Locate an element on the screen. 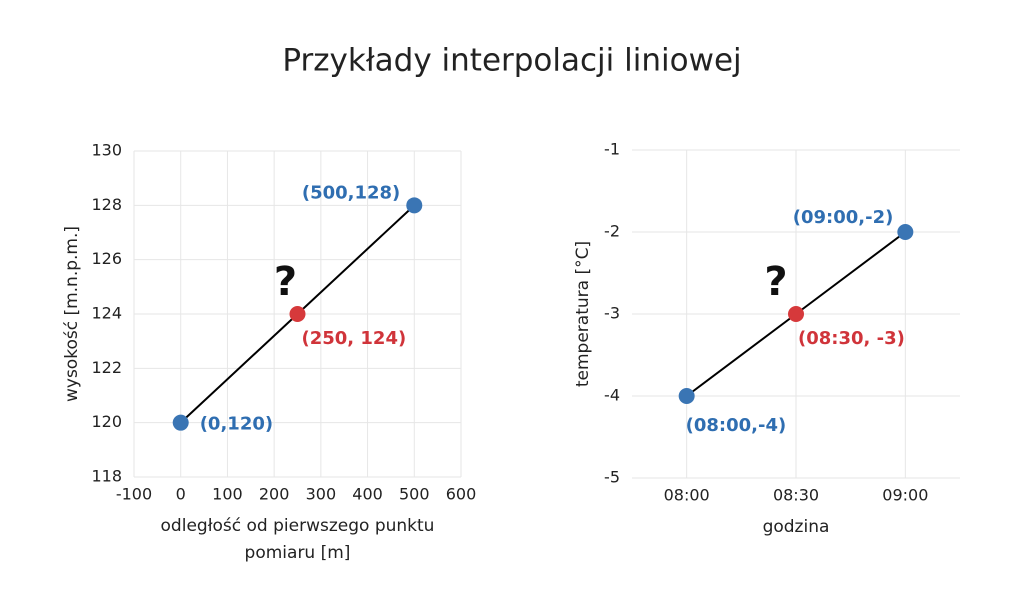  x-tick-label: 400 is located at coordinates (367, 494).